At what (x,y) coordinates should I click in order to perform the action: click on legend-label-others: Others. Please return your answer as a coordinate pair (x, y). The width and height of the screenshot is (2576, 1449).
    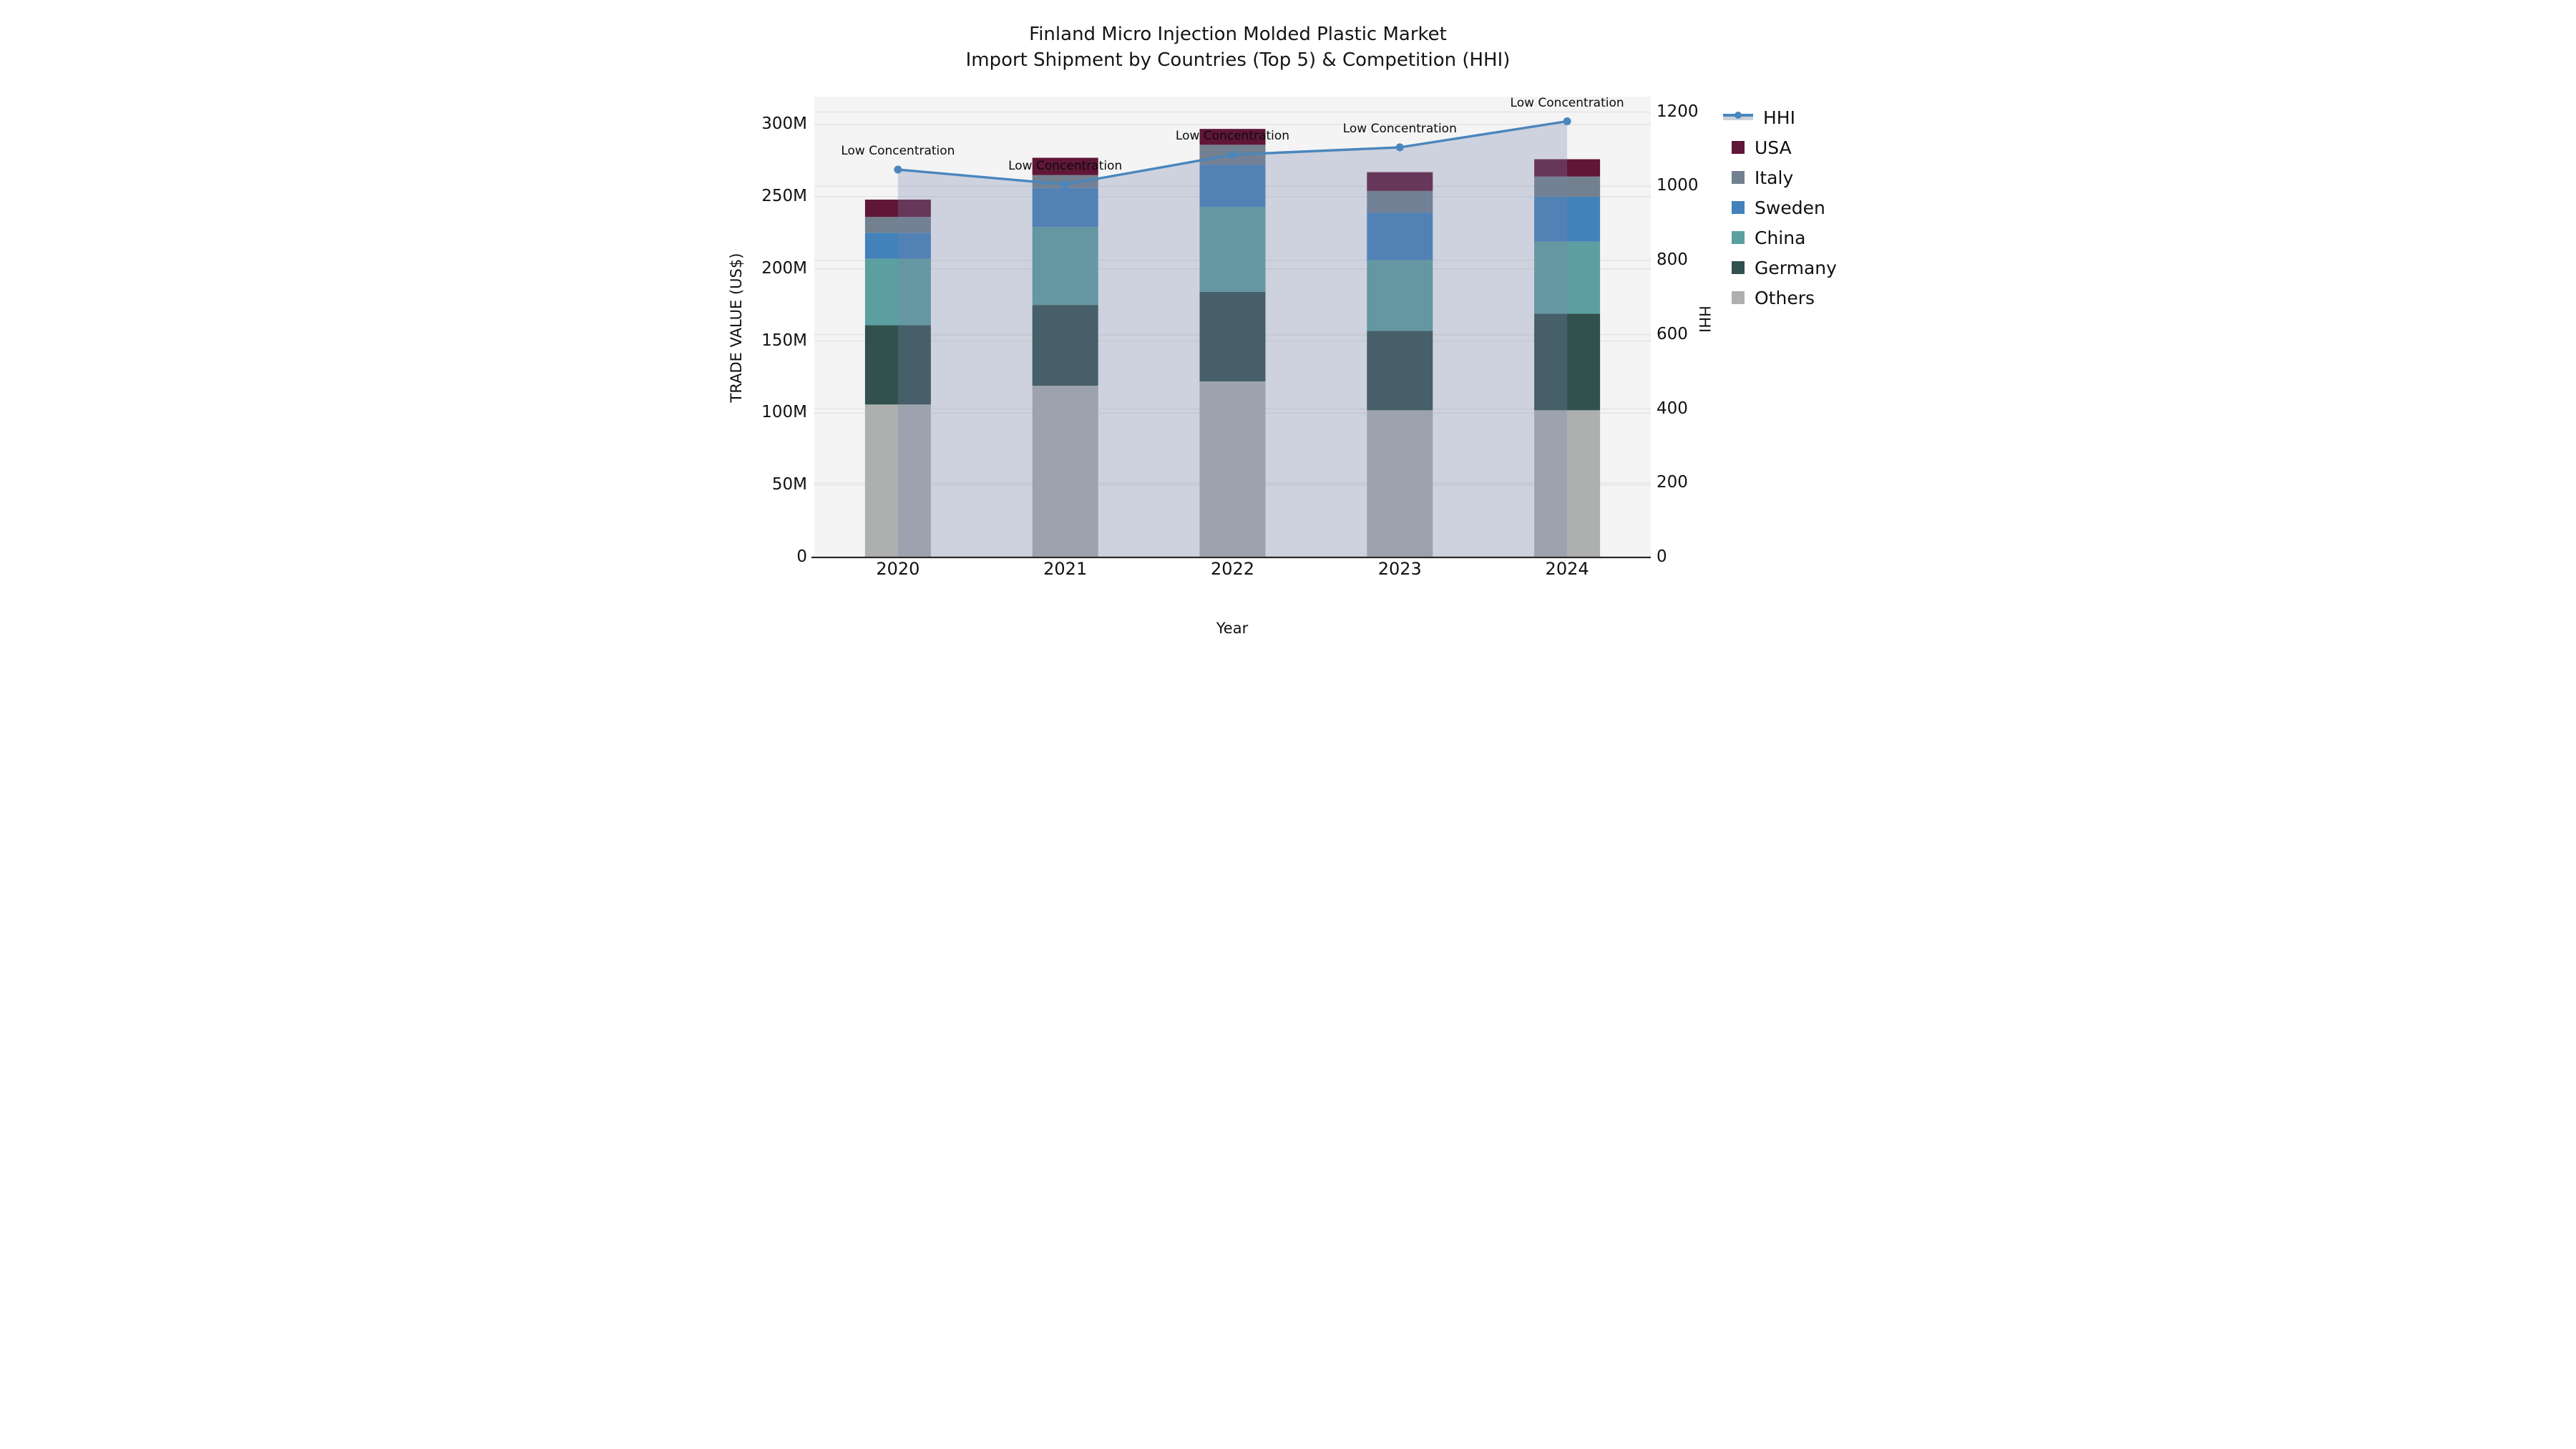
    Looking at the image, I should click on (1785, 297).